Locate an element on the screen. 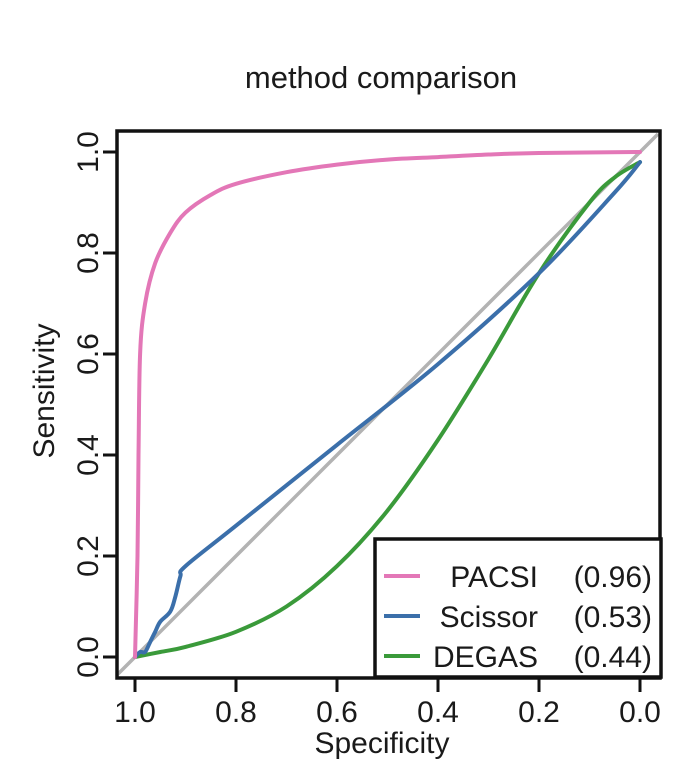 The height and width of the screenshot is (765, 677). y-axis: 0.0 0.2 0.4 0.6 0.8 1.0 is located at coordinates (94, 404).